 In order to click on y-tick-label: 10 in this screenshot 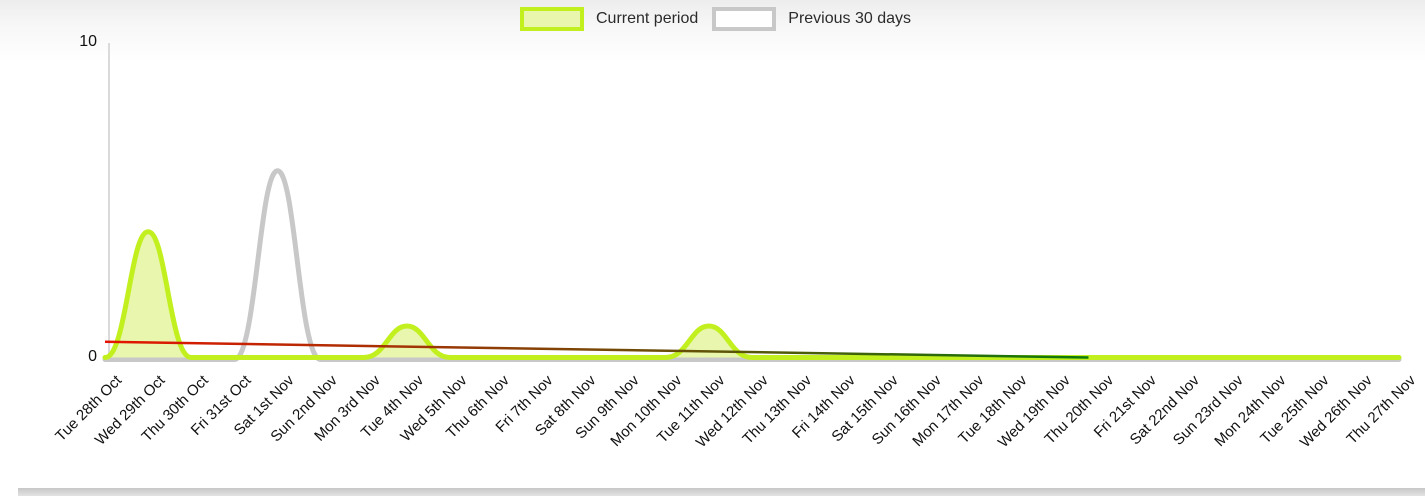, I will do `click(88, 41)`.